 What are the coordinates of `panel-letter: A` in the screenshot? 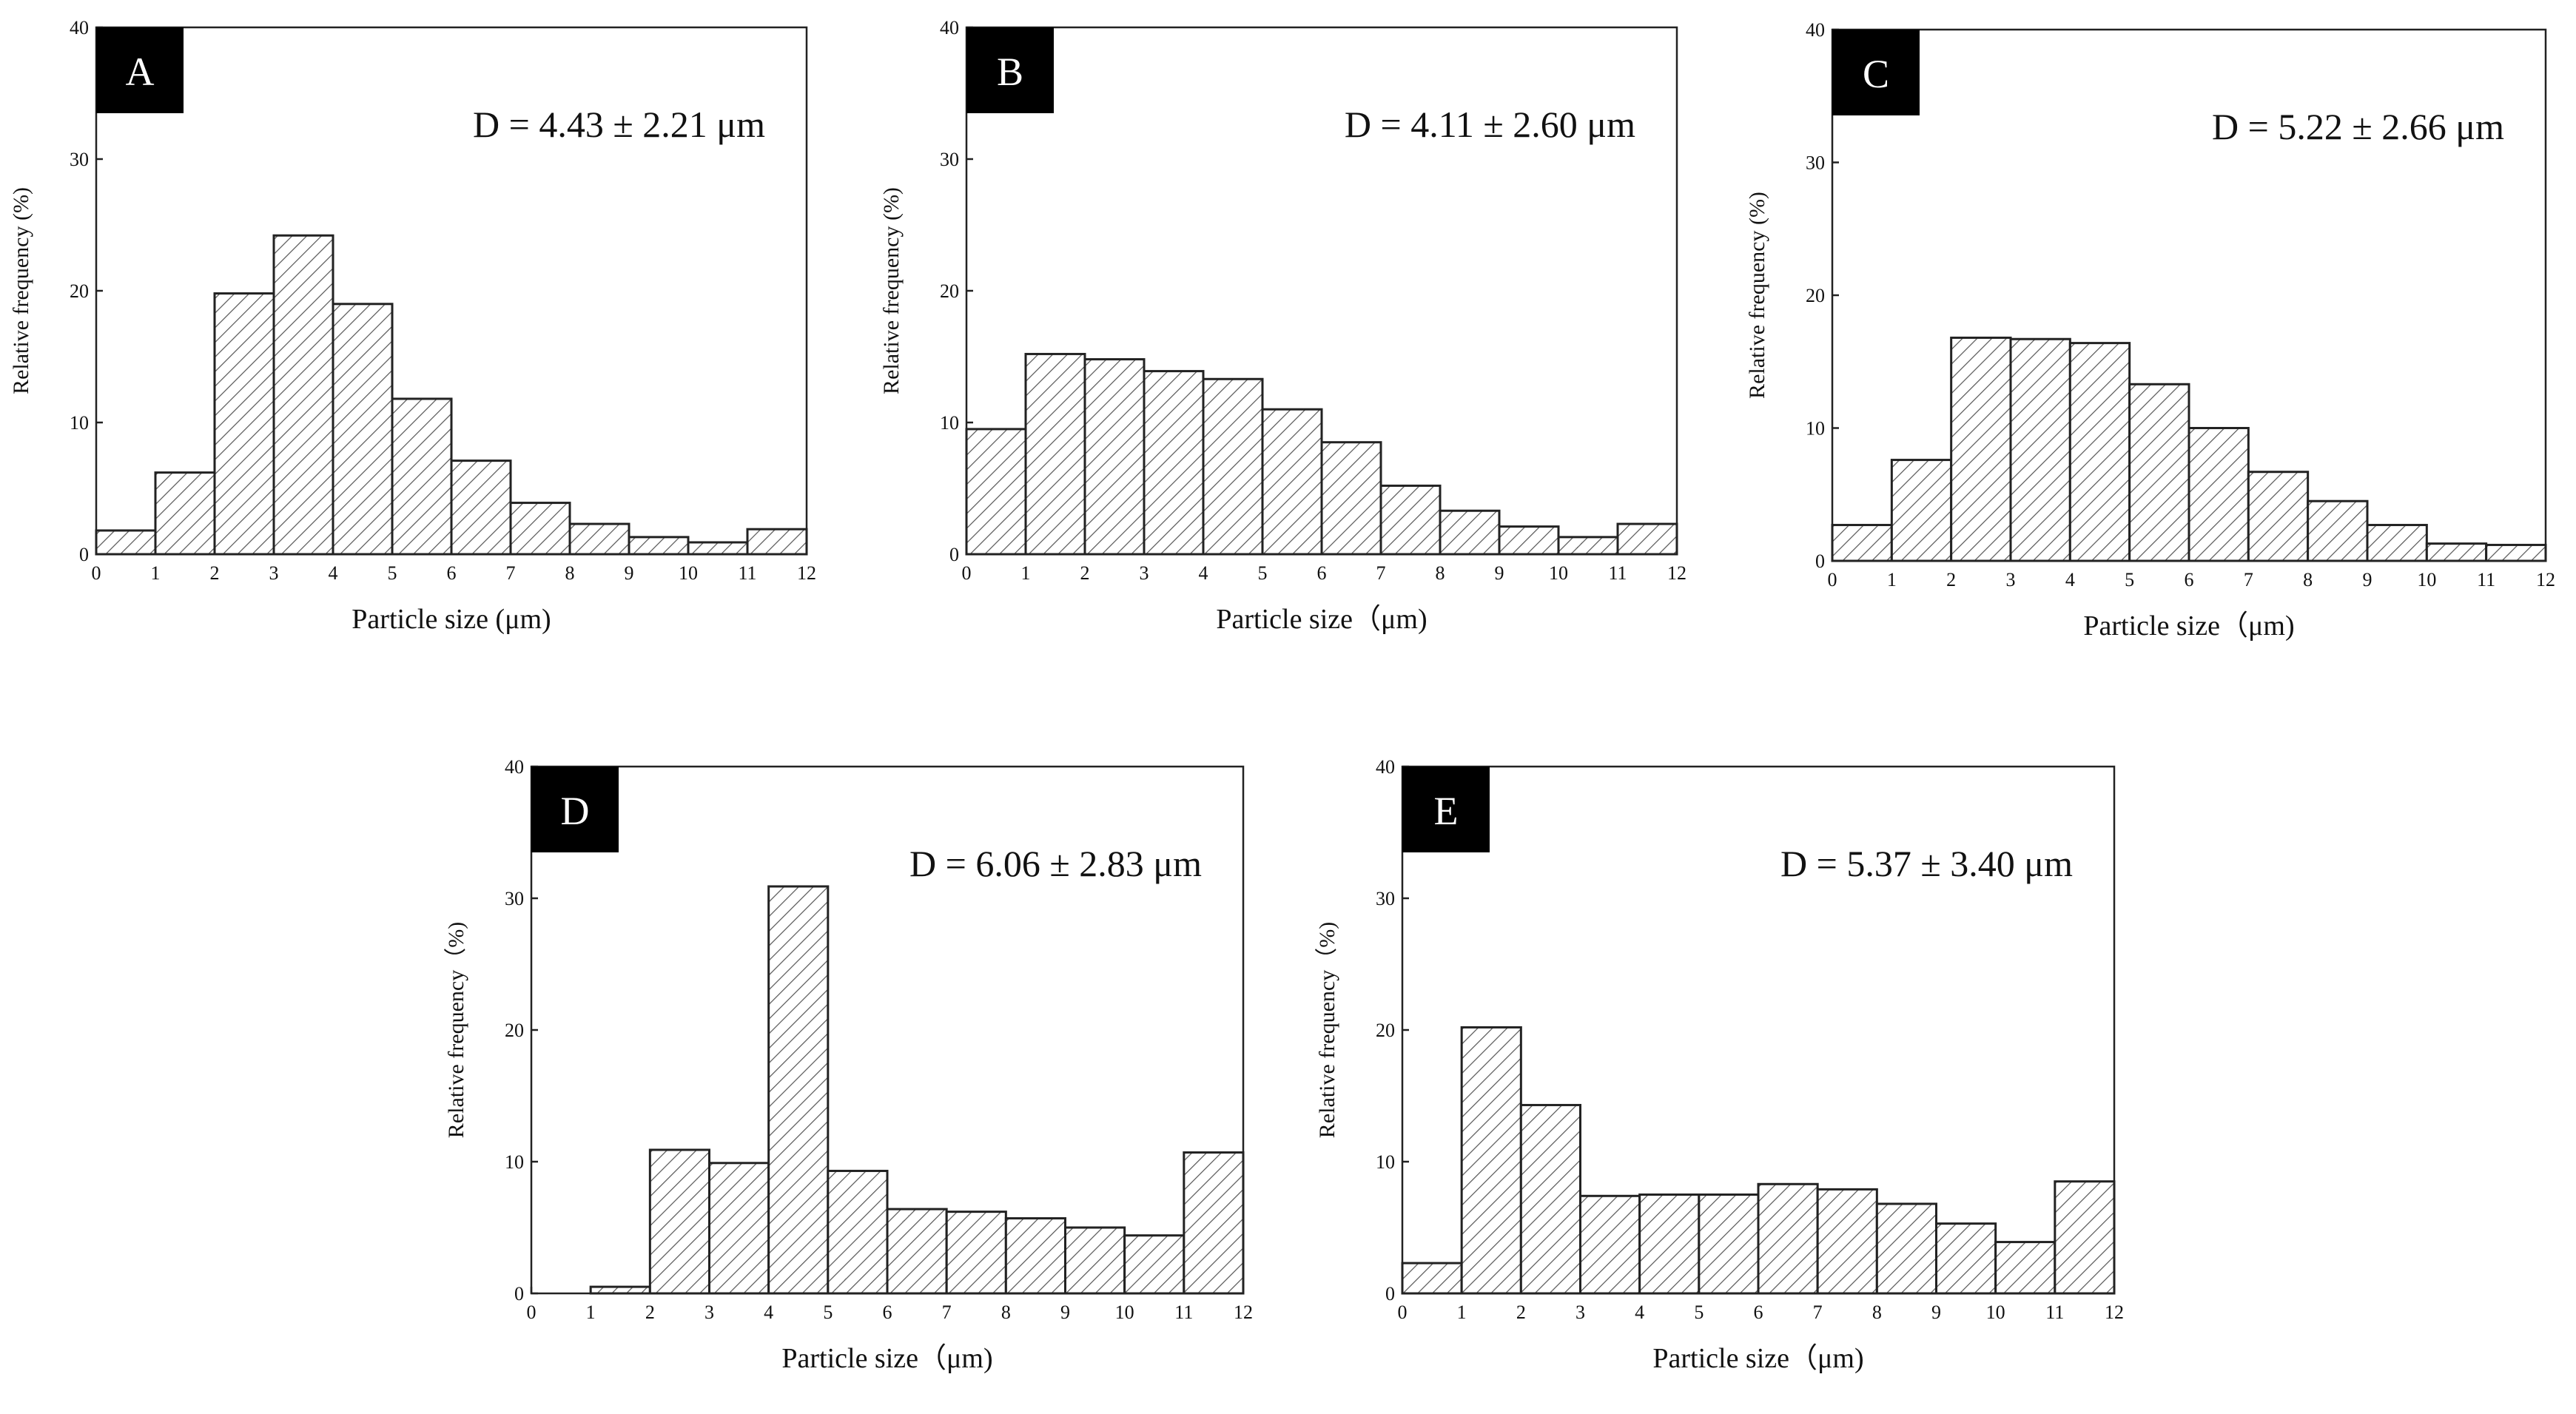 It's located at (140, 72).